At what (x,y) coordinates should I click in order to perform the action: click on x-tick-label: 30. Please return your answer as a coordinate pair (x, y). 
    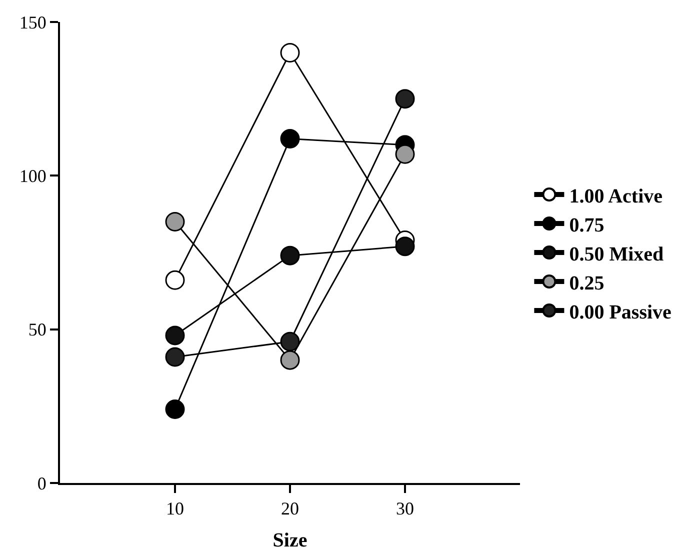
    Looking at the image, I should click on (405, 508).